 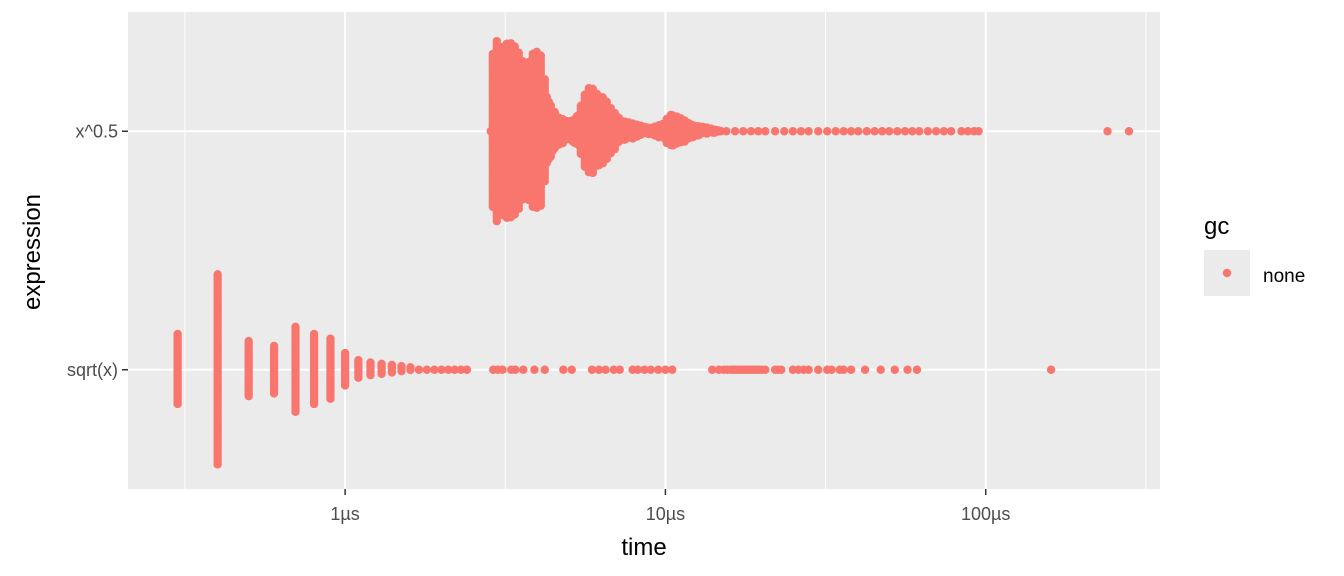 I want to click on x-tick-label: 100µs, so click(x=985, y=514).